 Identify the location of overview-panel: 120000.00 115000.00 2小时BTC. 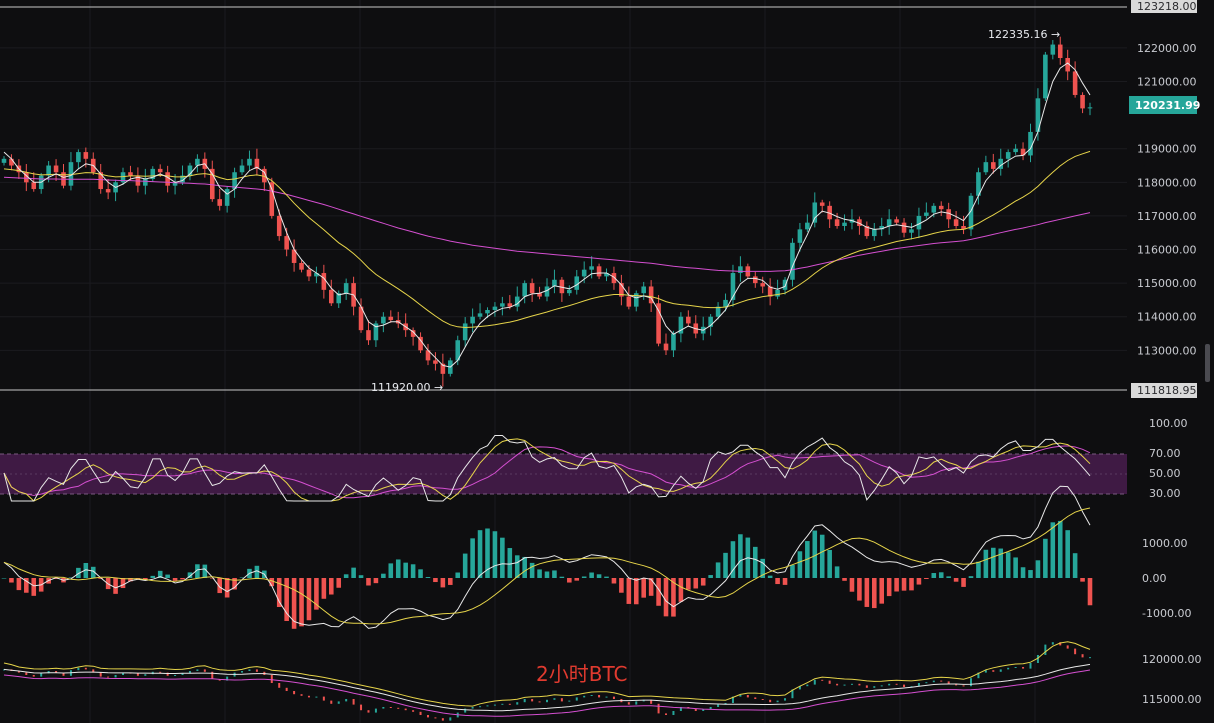
(602, 681).